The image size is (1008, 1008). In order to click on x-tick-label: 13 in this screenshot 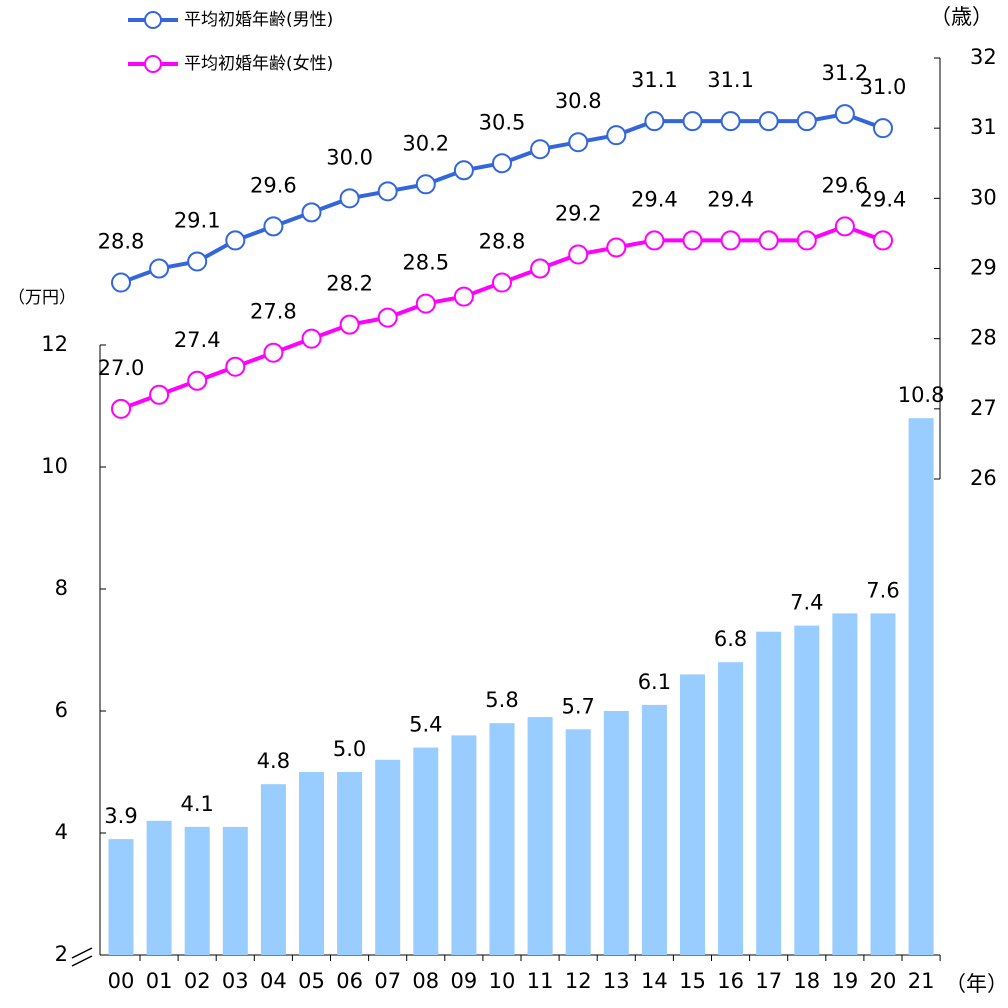, I will do `click(616, 981)`.